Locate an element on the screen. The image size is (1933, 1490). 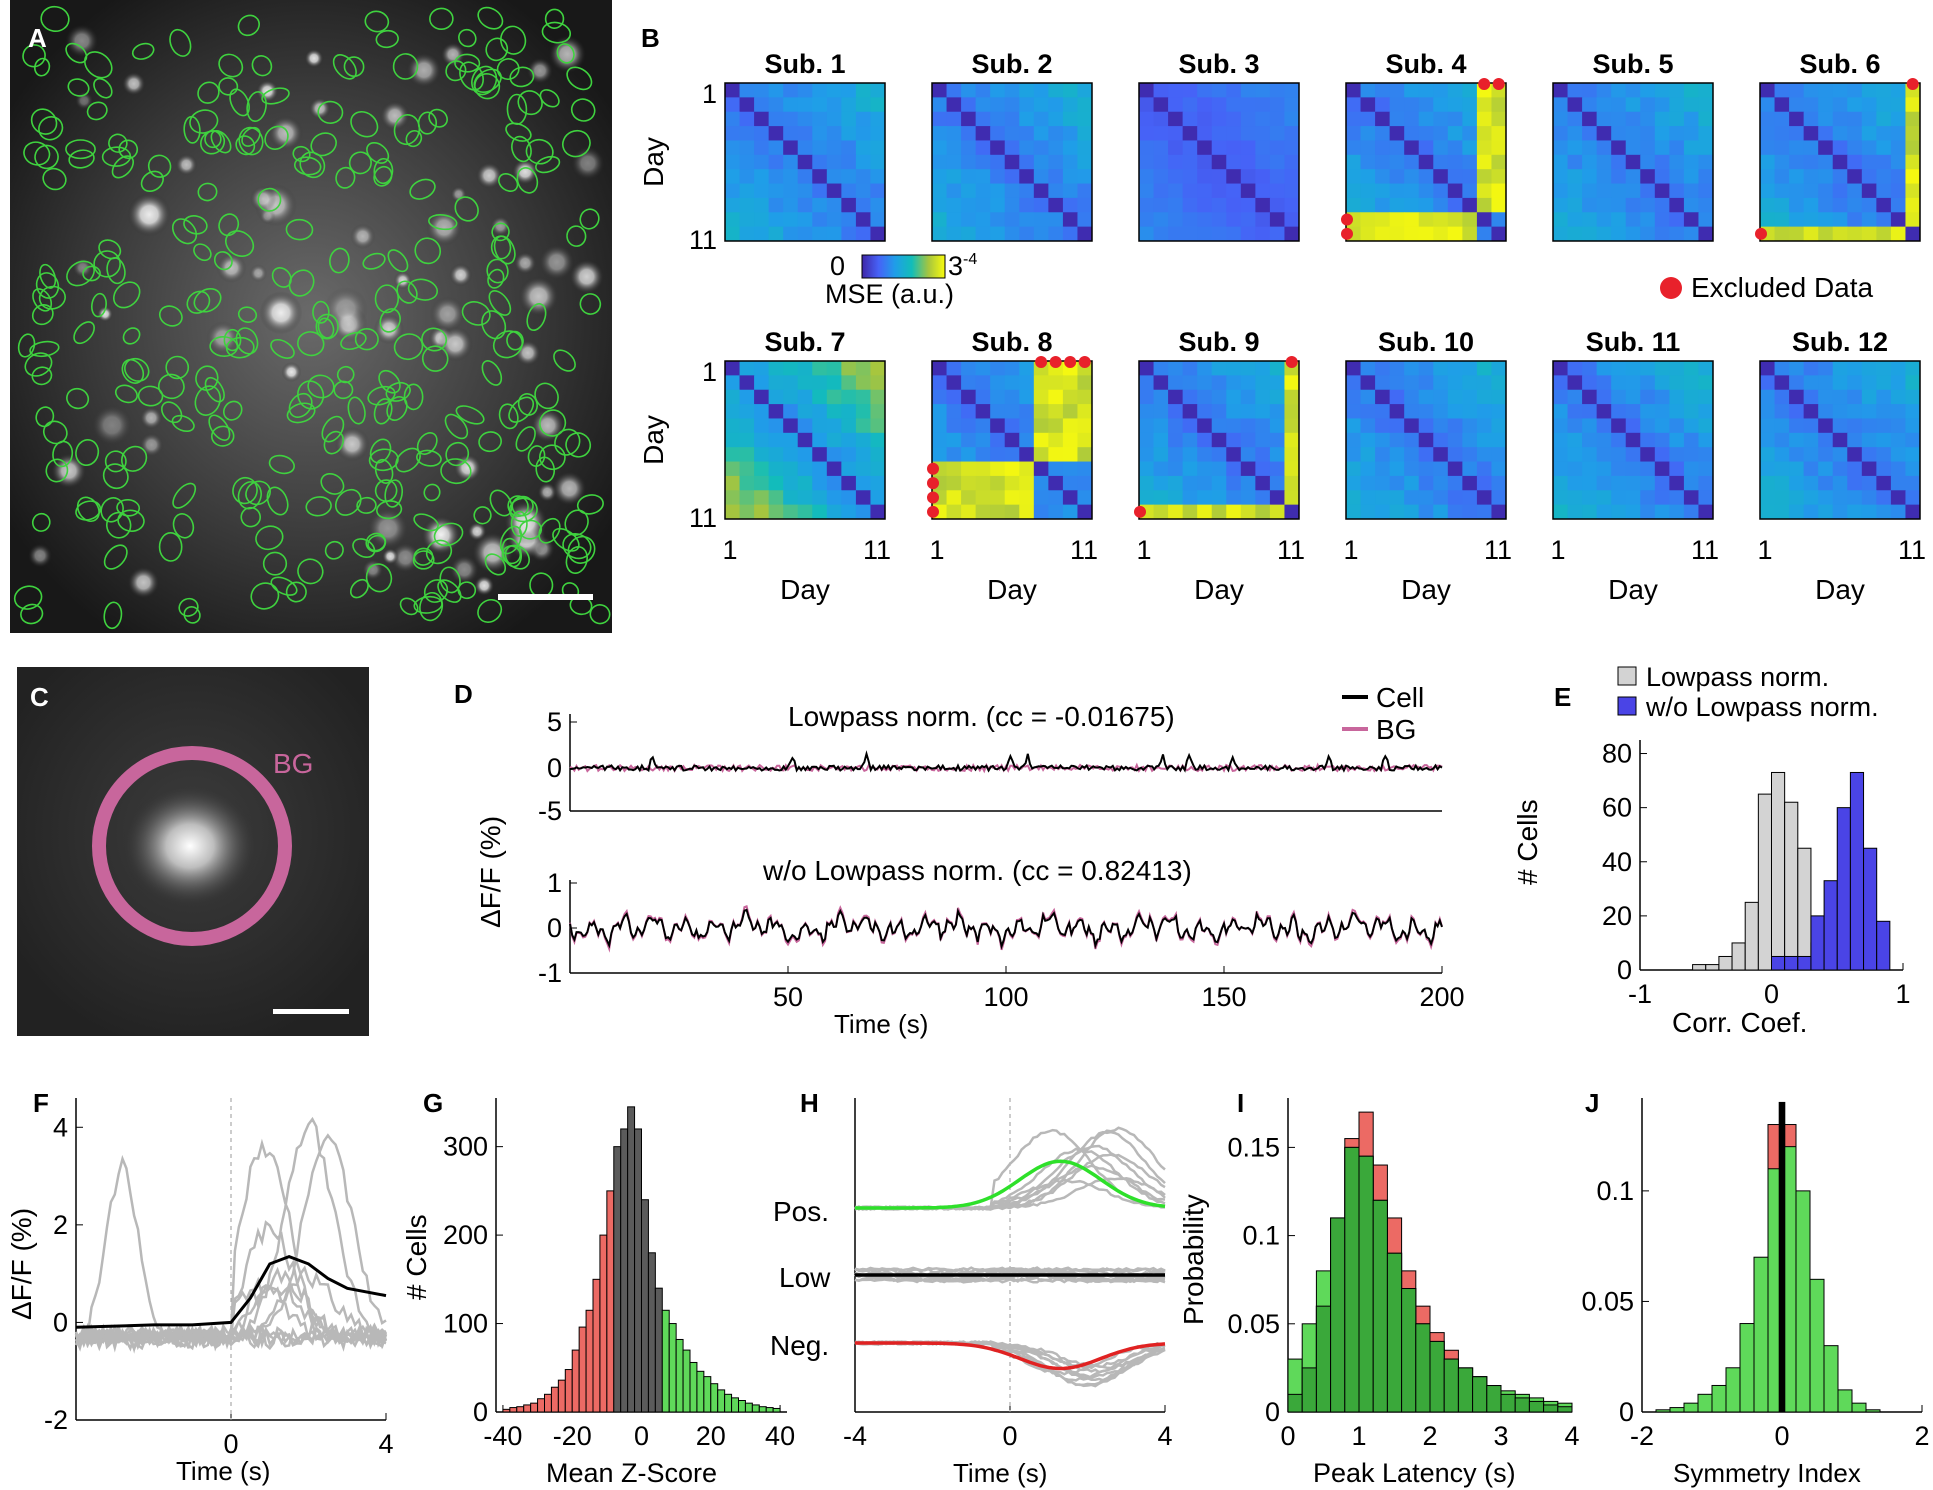
z-score-bar is located at coordinates (617, 1279).